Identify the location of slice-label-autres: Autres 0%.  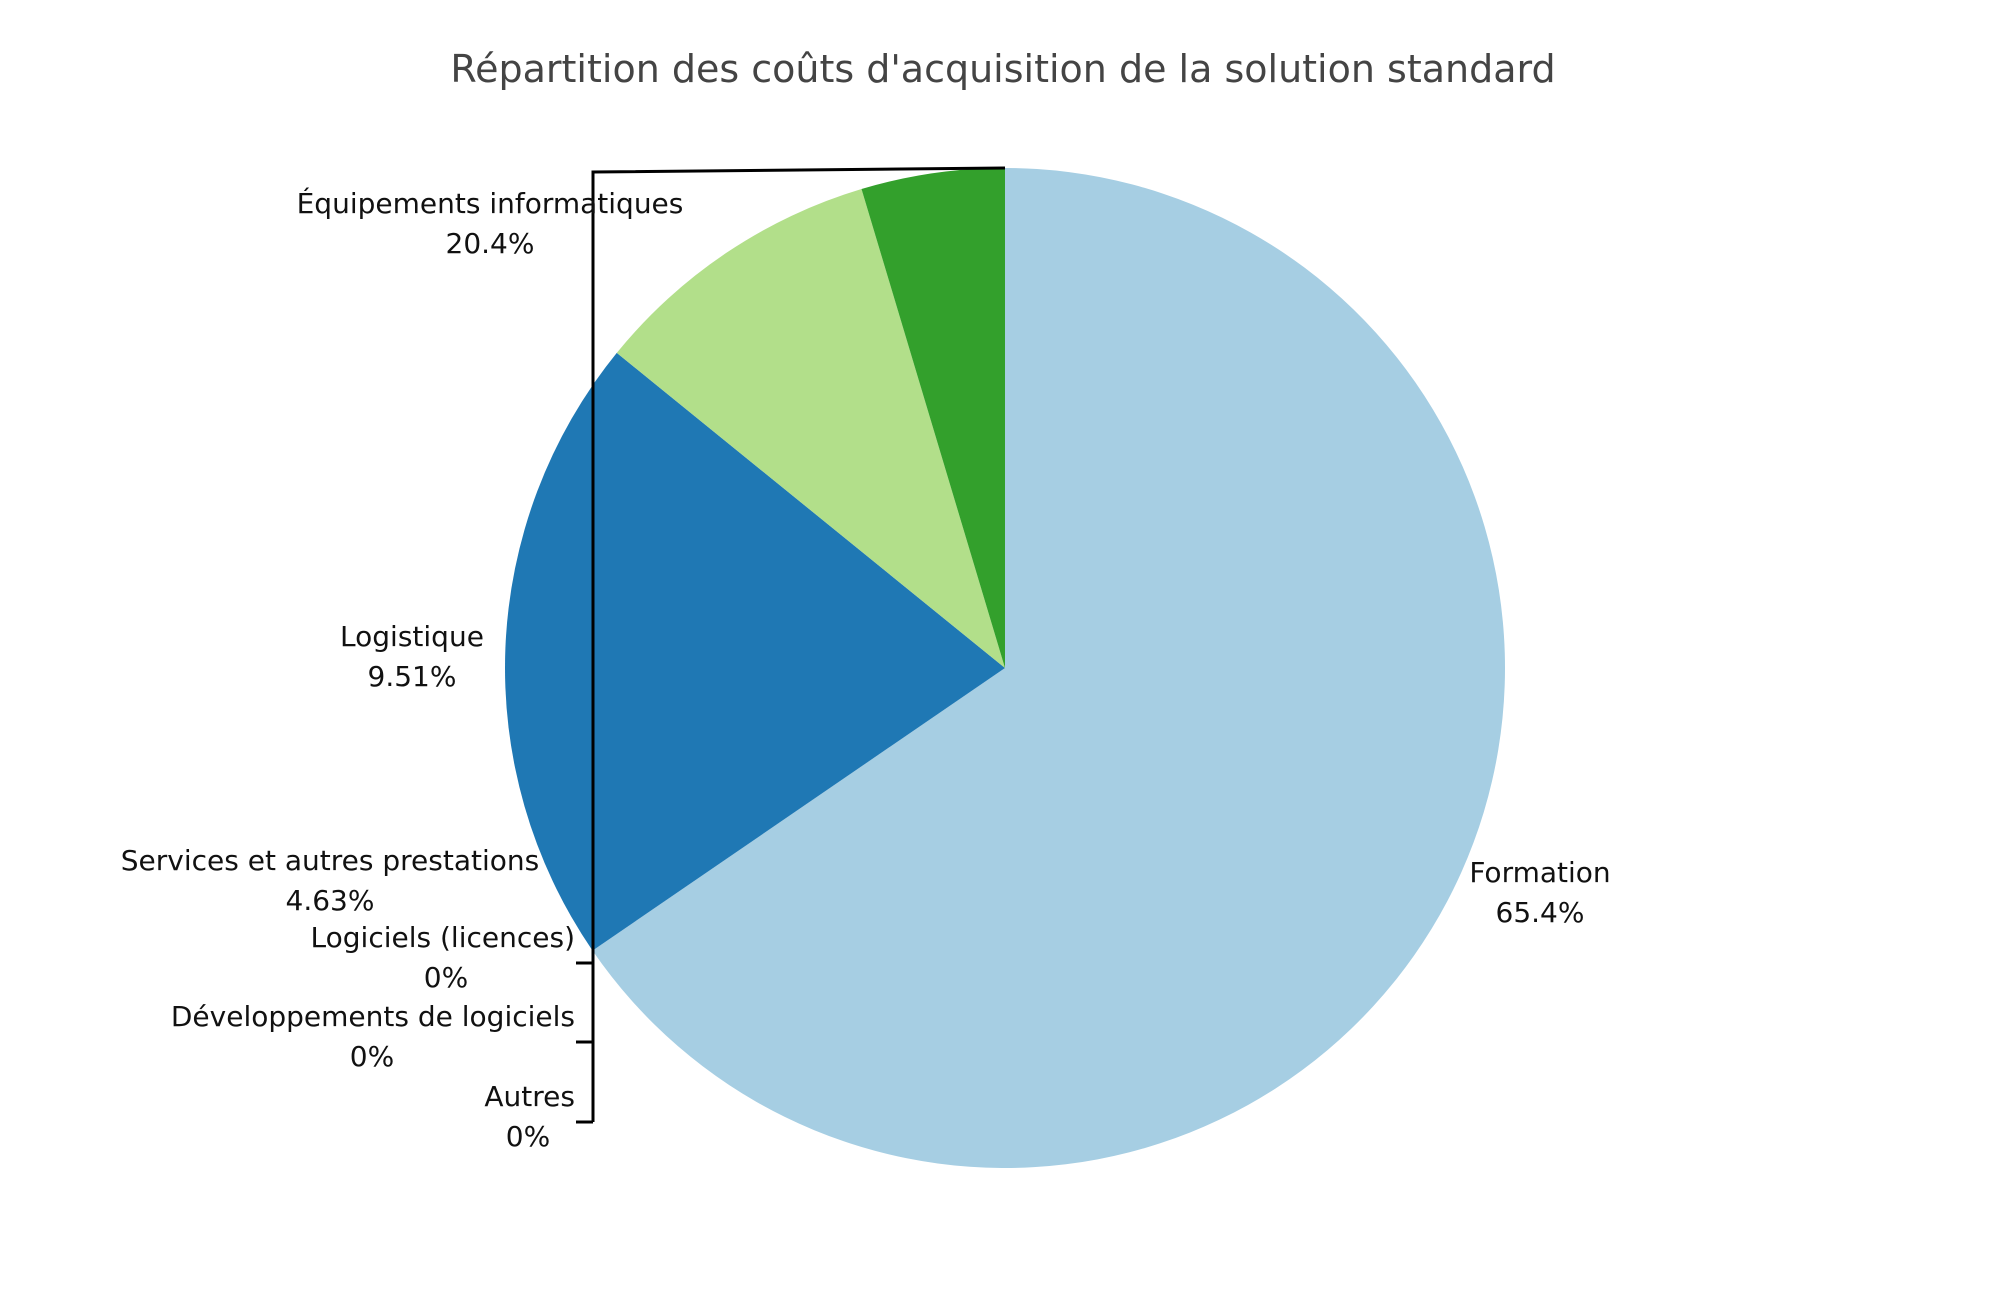
(529, 1116).